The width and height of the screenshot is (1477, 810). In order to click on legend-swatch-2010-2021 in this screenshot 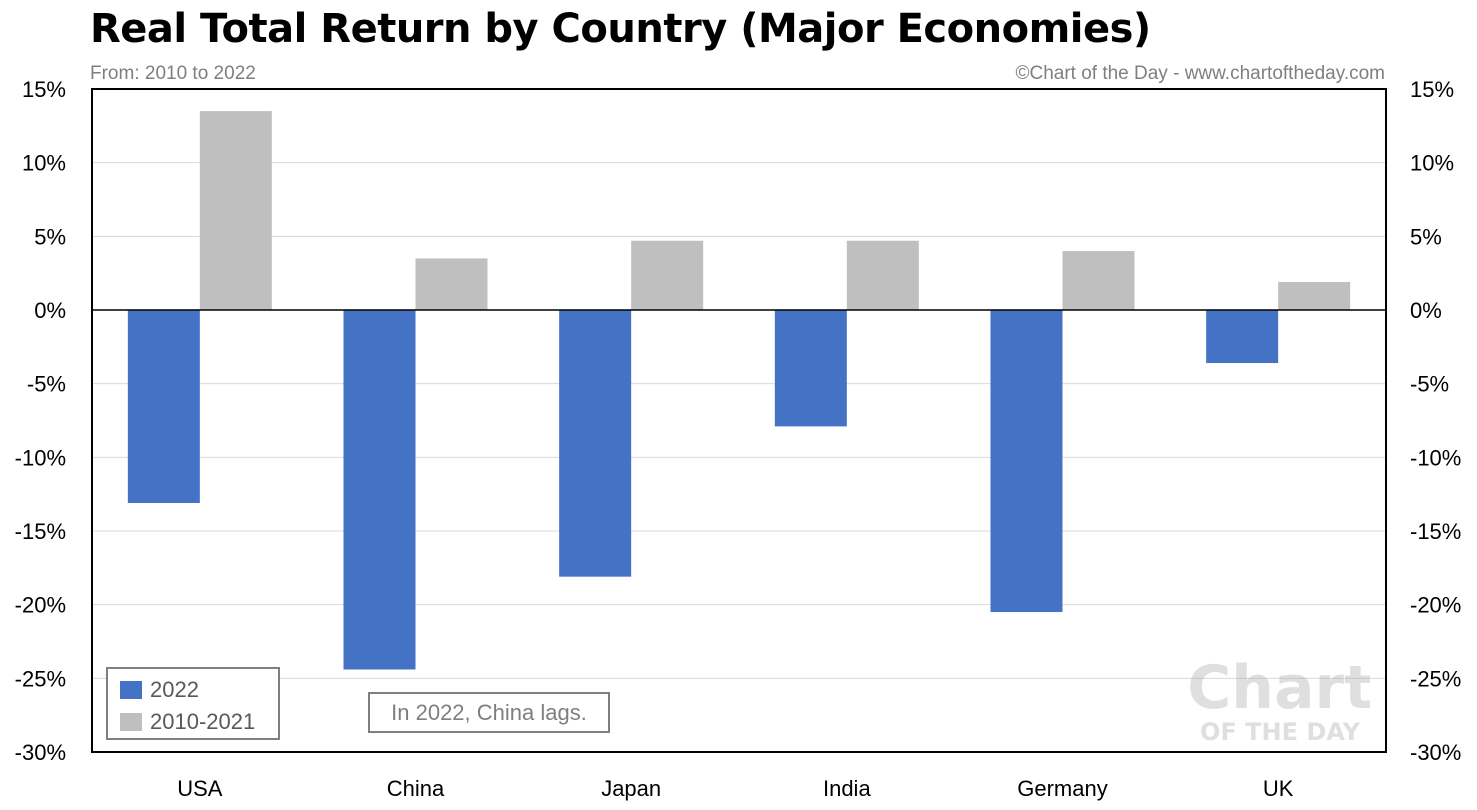, I will do `click(131, 722)`.